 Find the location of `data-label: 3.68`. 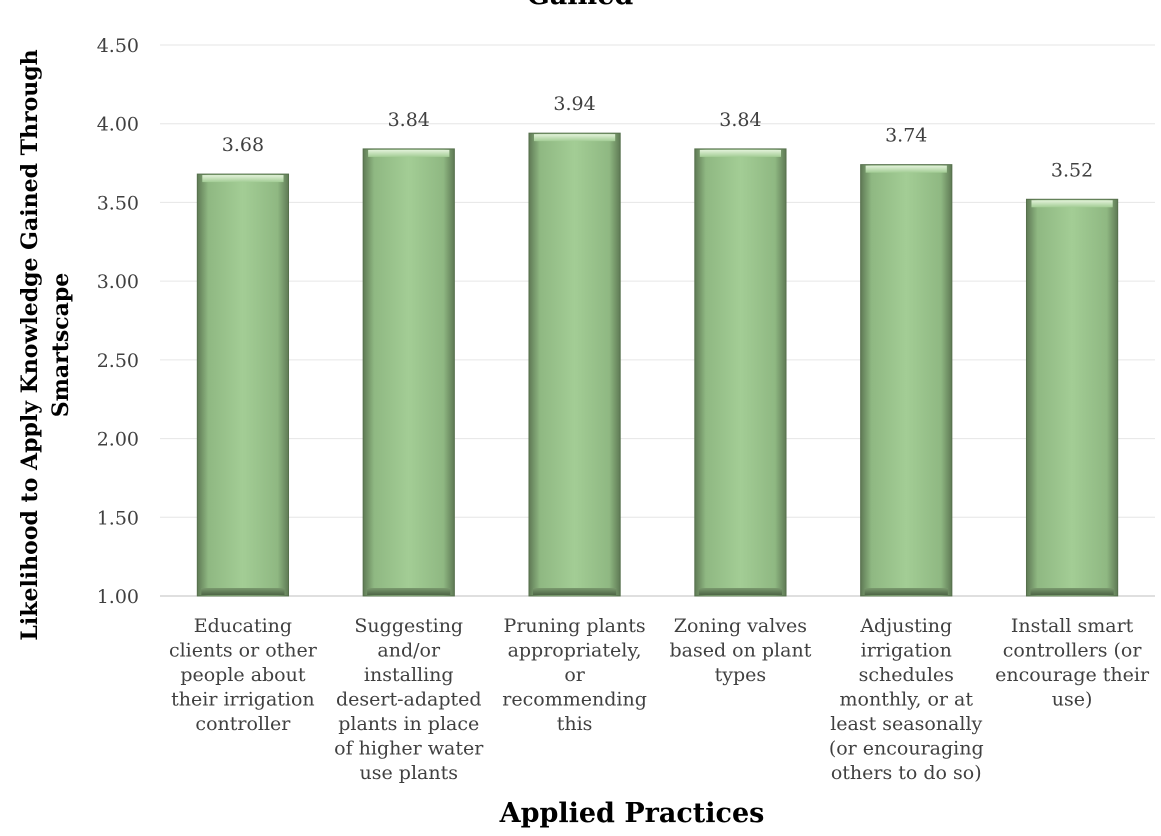

data-label: 3.68 is located at coordinates (243, 145).